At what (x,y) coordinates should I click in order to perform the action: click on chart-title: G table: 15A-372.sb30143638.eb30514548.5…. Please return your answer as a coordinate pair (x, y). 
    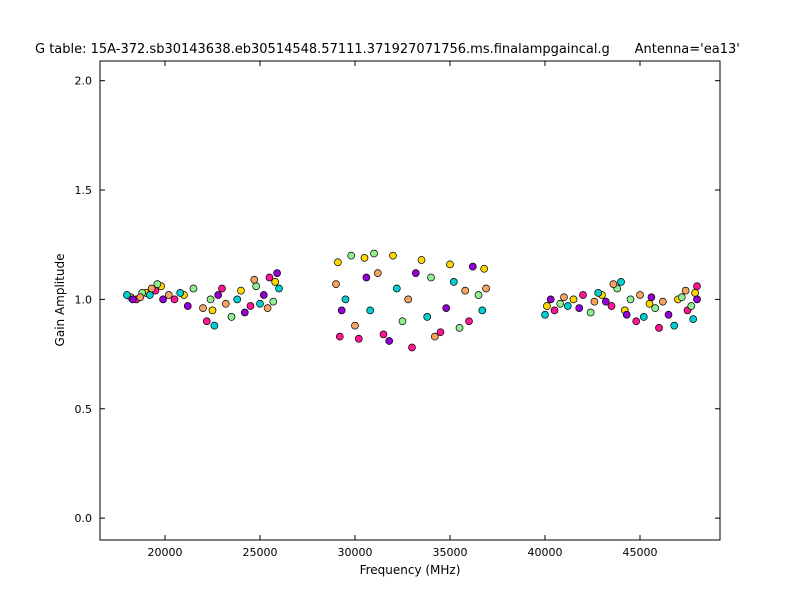
    Looking at the image, I should click on (387, 49).